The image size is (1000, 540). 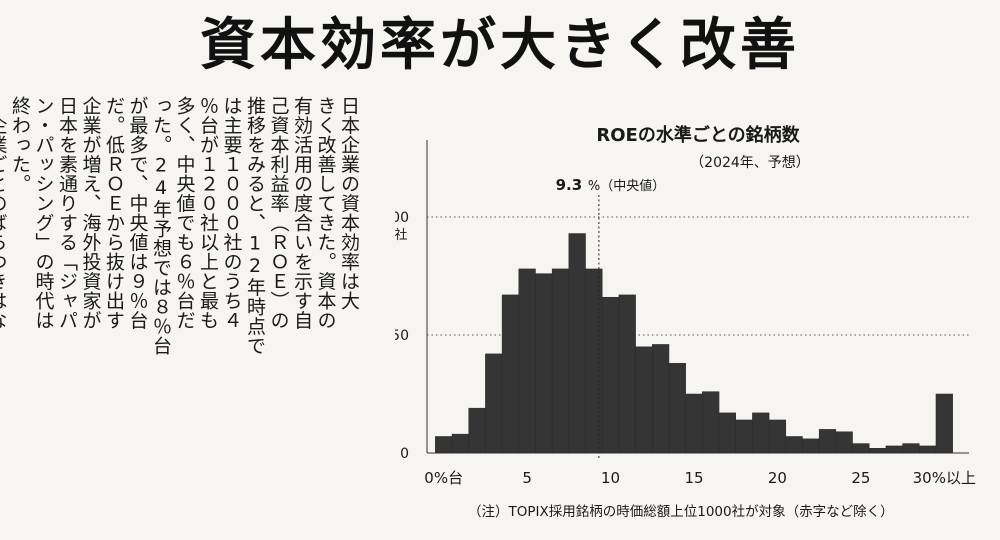 What do you see at coordinates (693, 478) in the screenshot?
I see `x-tick-label: 15` at bounding box center [693, 478].